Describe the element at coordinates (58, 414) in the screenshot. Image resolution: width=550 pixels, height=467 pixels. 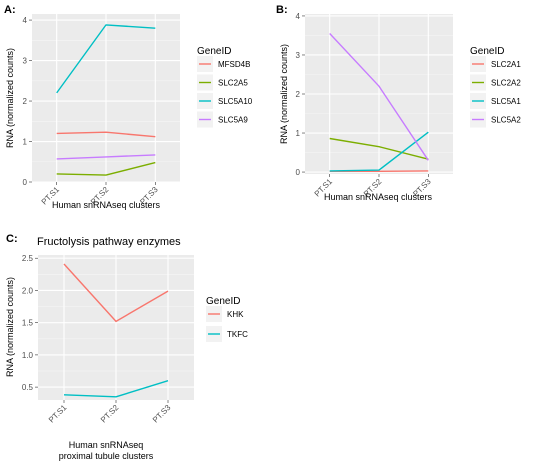
I see `x-tick-label: PT.S1` at that location.